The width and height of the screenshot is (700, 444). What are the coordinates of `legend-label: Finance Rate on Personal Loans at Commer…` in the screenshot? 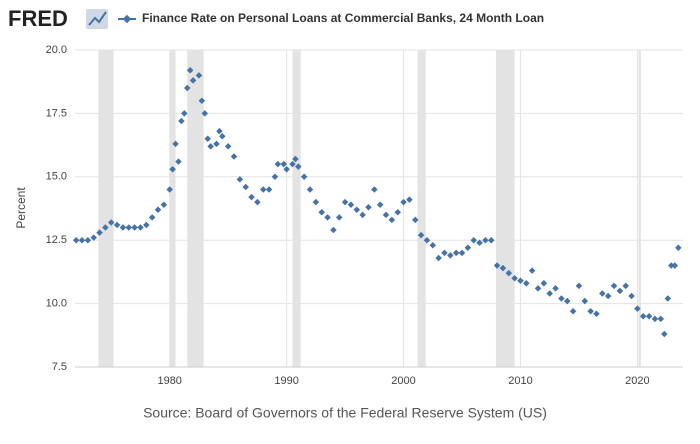 It's located at (343, 18).